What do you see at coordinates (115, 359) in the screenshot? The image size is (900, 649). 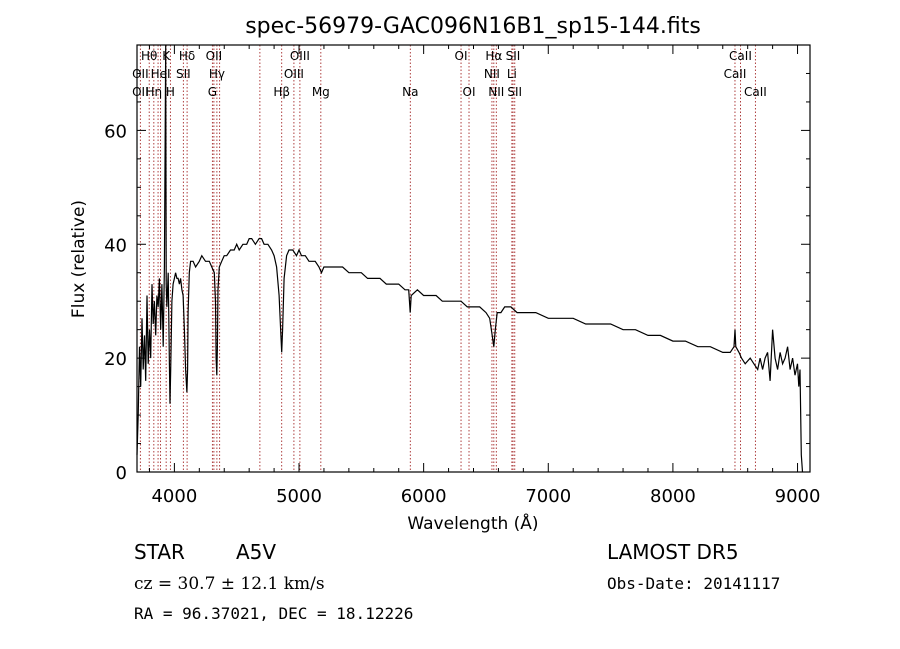 I see `y-tick-label: 20` at bounding box center [115, 359].